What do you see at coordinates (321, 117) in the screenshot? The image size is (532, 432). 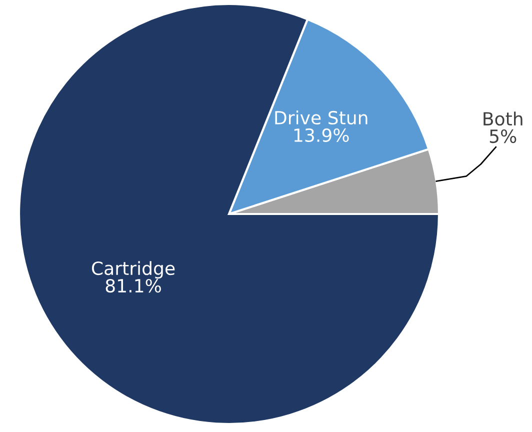 I see `slice-label: Drive Stun` at bounding box center [321, 117].